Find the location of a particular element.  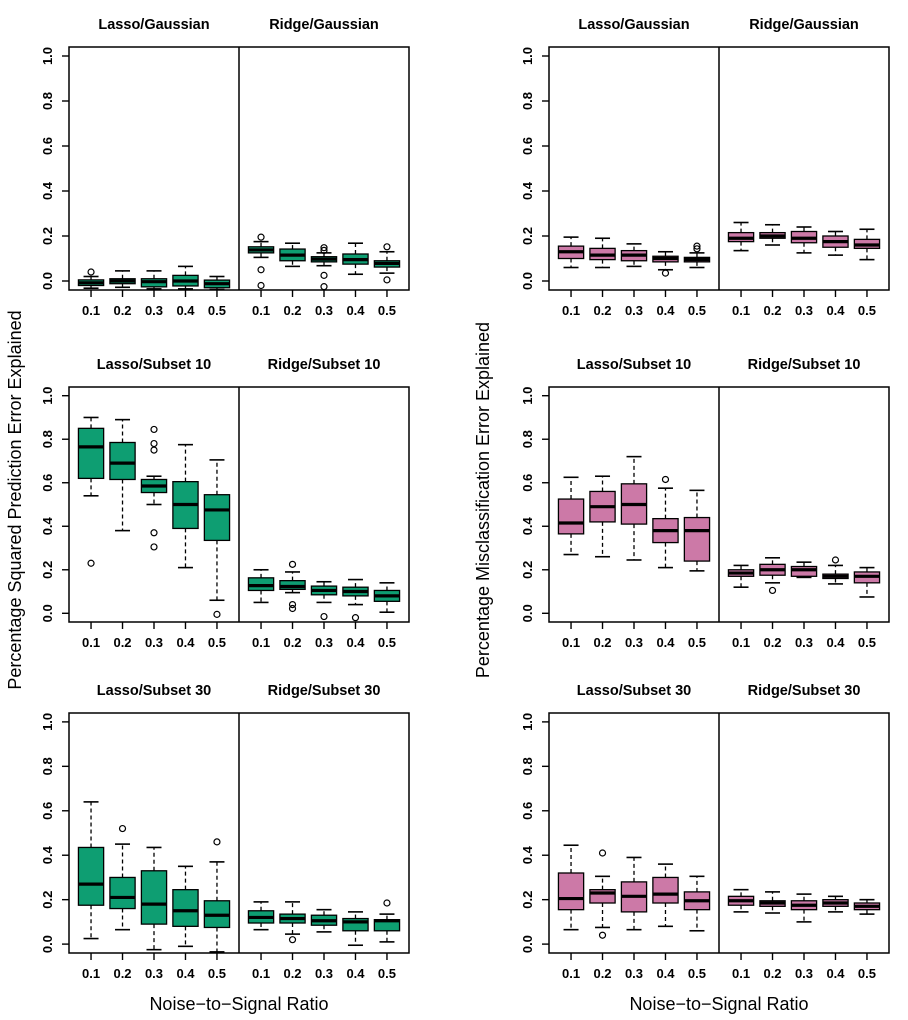

panel-title: Ridge/Subset 30 is located at coordinates (324, 691).